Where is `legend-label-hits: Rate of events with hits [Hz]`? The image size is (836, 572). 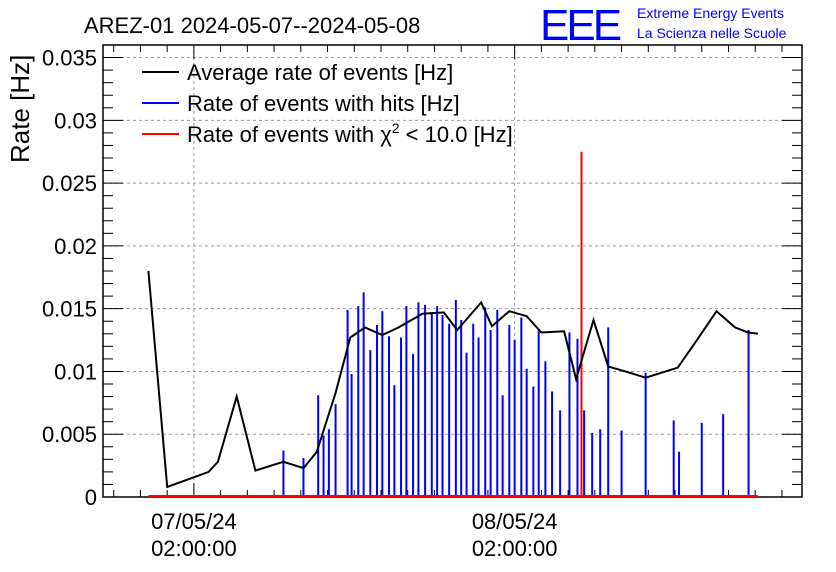 legend-label-hits: Rate of events with hits [Hz] is located at coordinates (323, 103).